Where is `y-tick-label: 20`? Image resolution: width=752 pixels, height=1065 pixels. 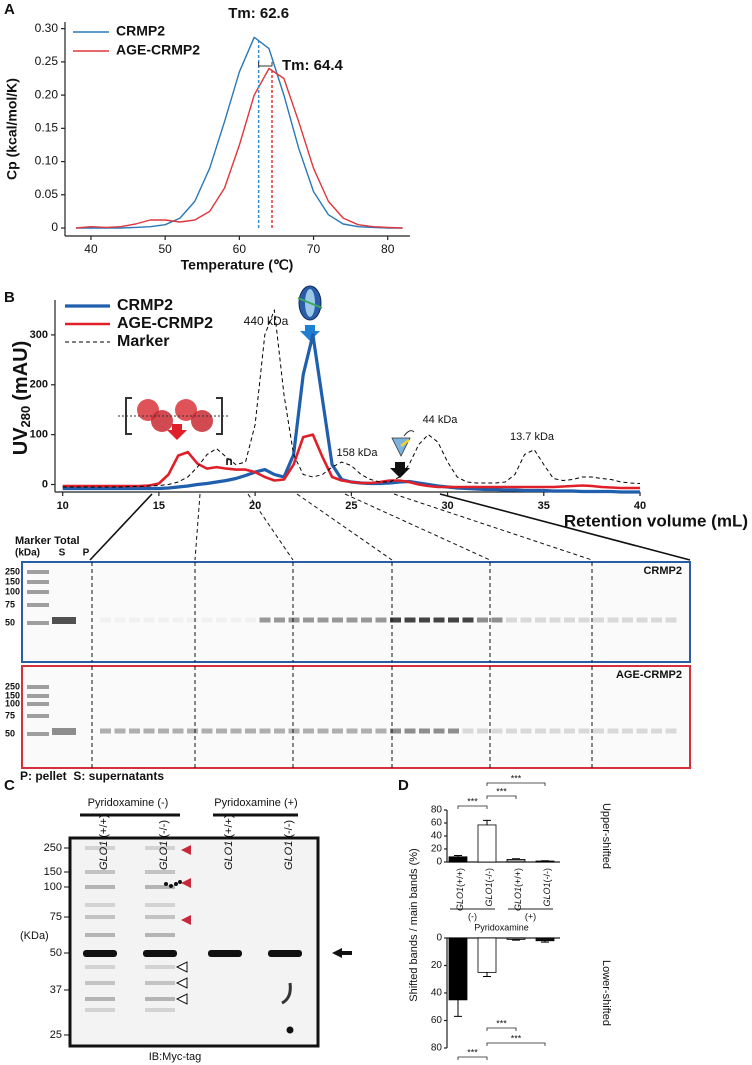
y-tick-label: 20 is located at coordinates (437, 849).